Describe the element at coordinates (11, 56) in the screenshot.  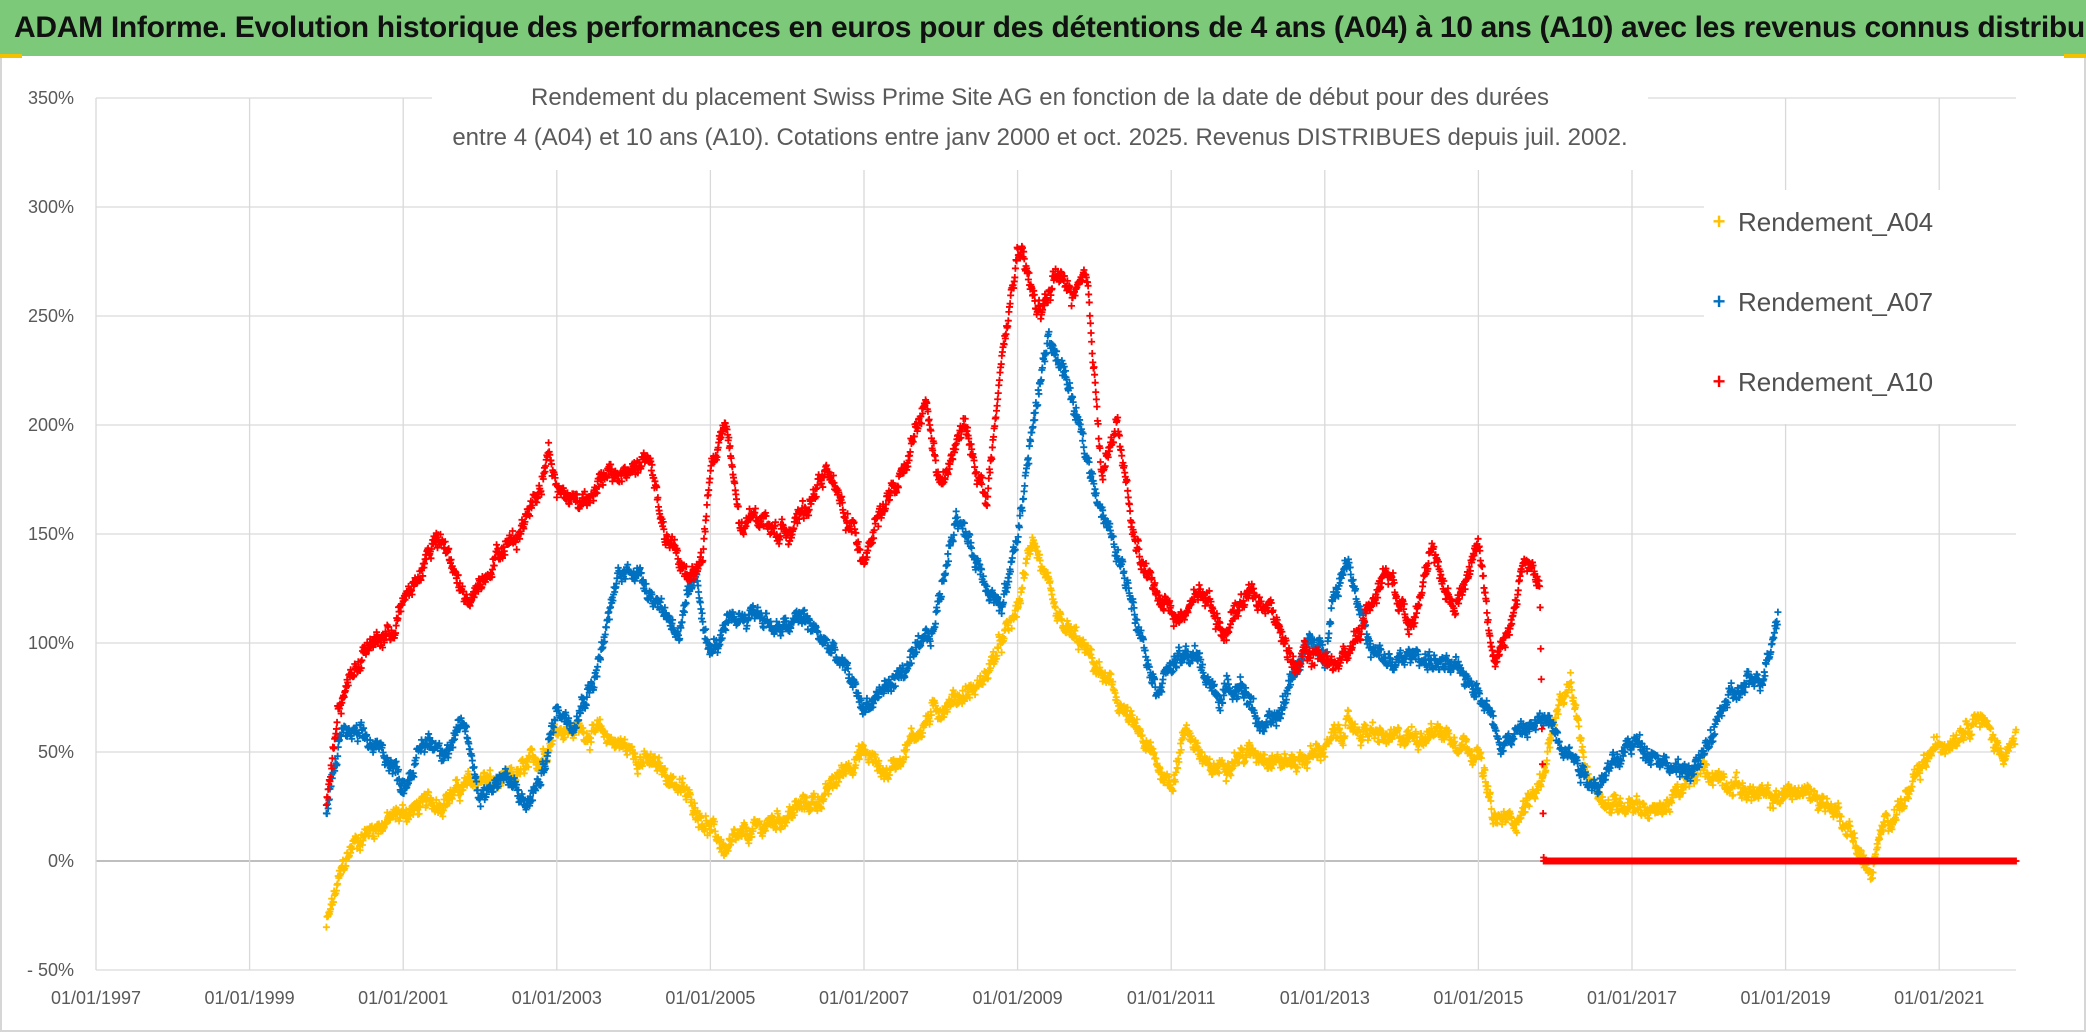
I see `corner-accent-left` at that location.